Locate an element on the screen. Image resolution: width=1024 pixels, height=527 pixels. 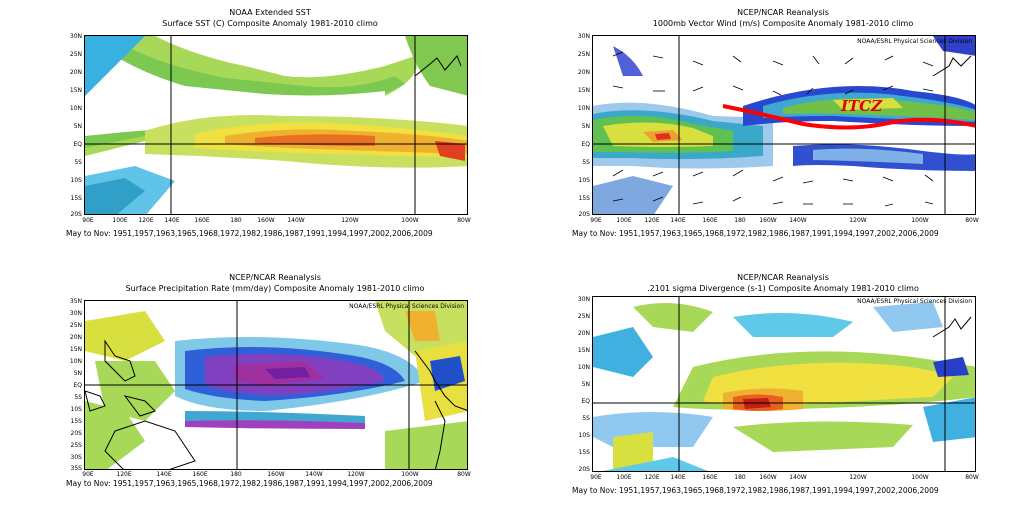
wind-anomaly-map: ITCZ is located at coordinates (784, 125).